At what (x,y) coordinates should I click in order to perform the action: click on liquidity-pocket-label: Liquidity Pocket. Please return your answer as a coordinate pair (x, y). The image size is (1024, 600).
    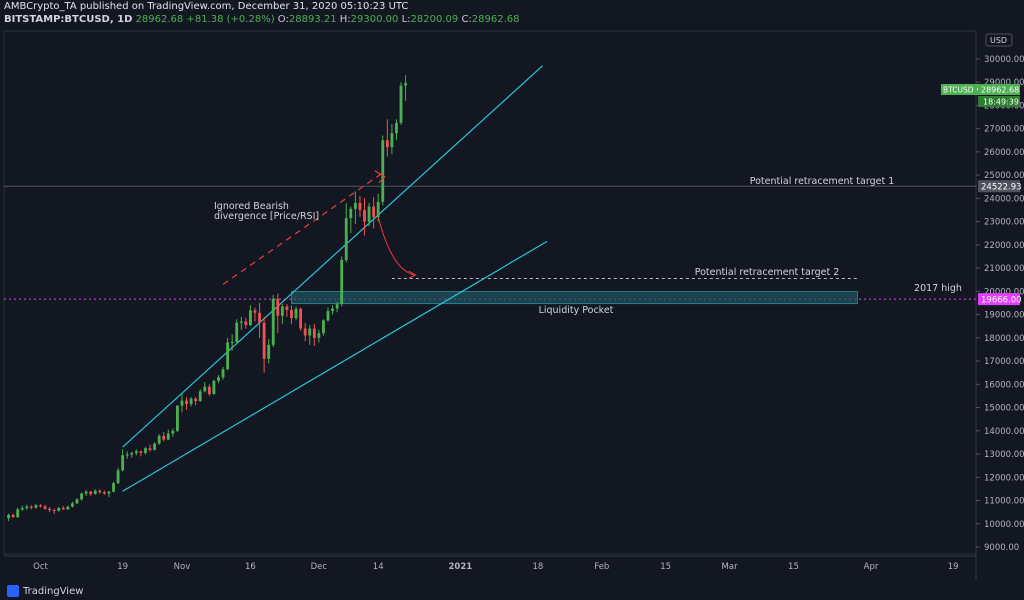
    Looking at the image, I should click on (576, 310).